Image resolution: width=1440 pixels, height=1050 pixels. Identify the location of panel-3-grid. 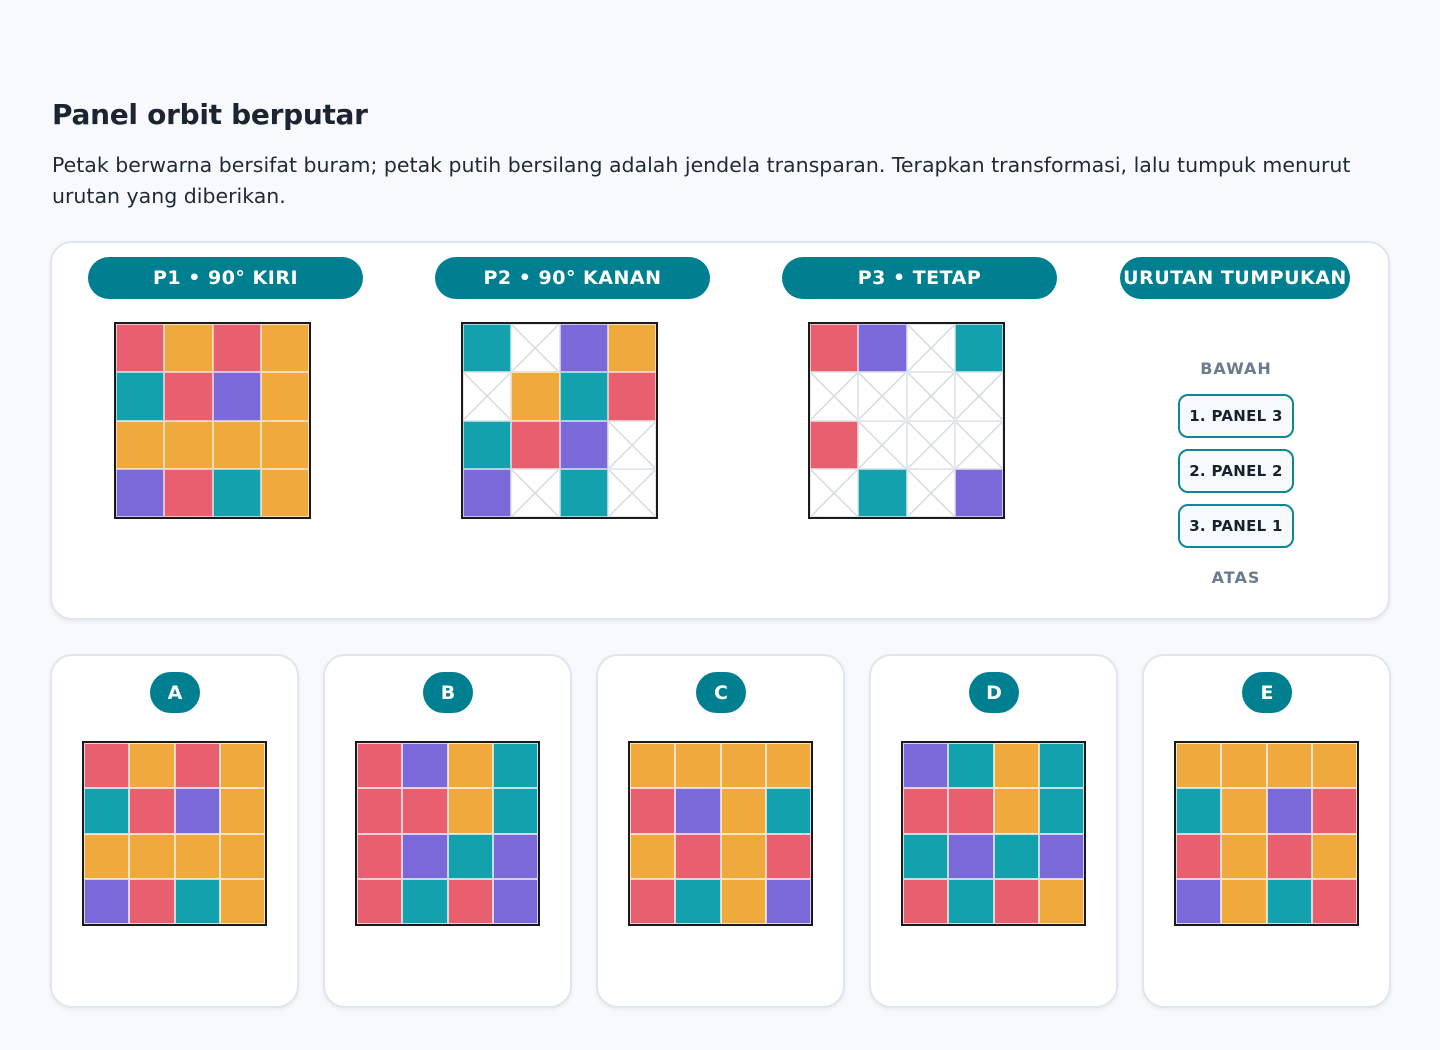
(906, 420).